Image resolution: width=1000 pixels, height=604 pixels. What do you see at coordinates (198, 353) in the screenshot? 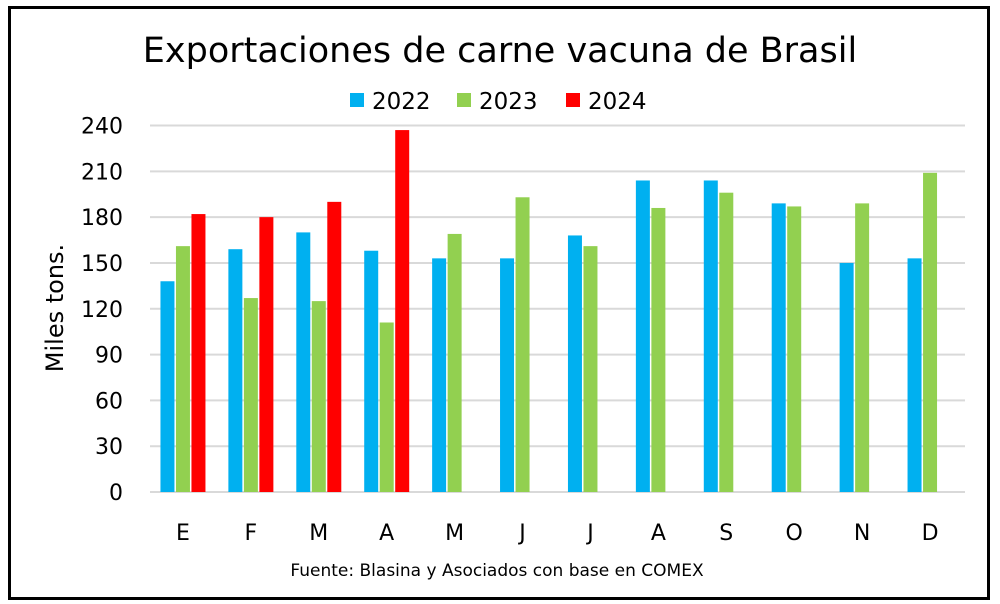
I see `bar-2024-E` at bounding box center [198, 353].